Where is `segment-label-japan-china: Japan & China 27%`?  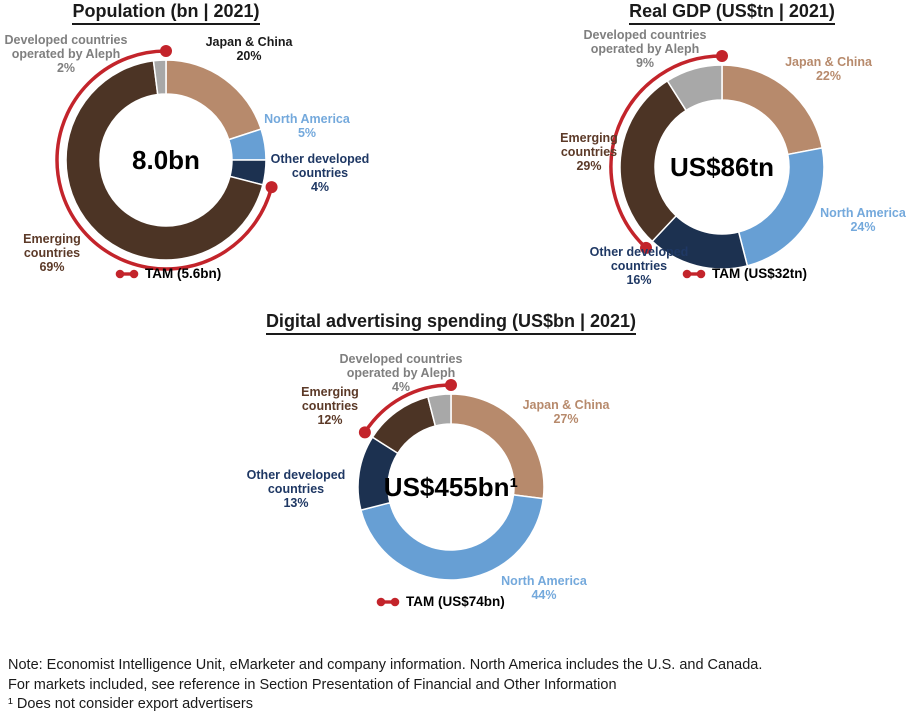 segment-label-japan-china: Japan & China 27% is located at coordinates (566, 412).